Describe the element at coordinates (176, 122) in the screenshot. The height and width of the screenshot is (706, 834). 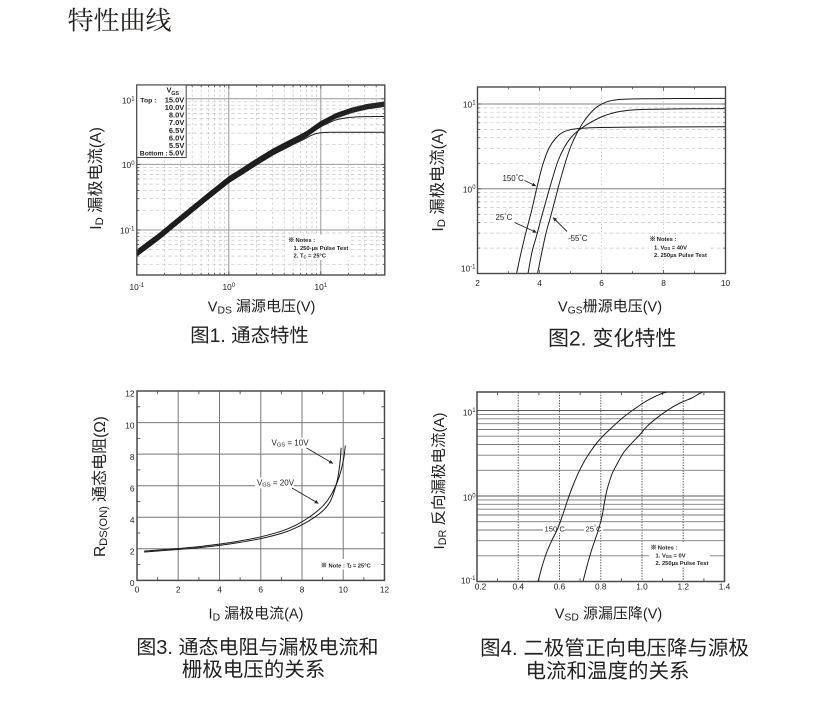
I see `svg-text: 7.0V` at that location.